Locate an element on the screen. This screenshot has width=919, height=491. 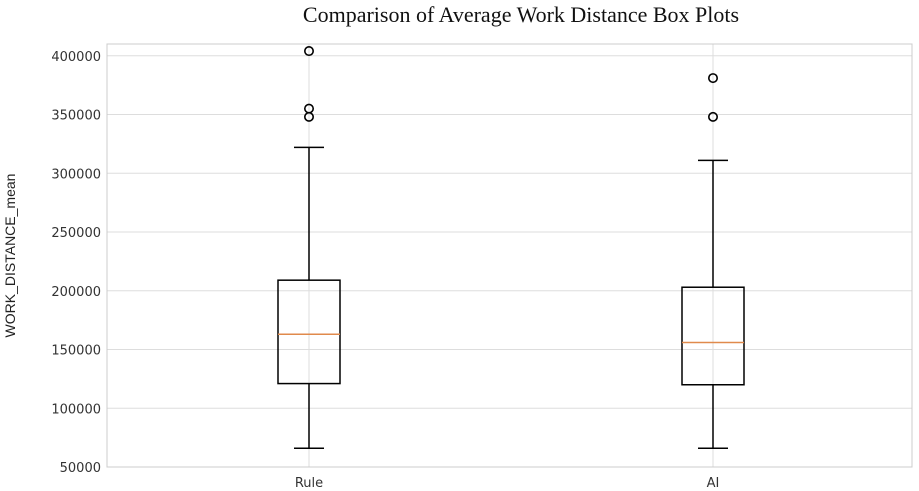
y-tick-label: 50000 is located at coordinates (80, 468).